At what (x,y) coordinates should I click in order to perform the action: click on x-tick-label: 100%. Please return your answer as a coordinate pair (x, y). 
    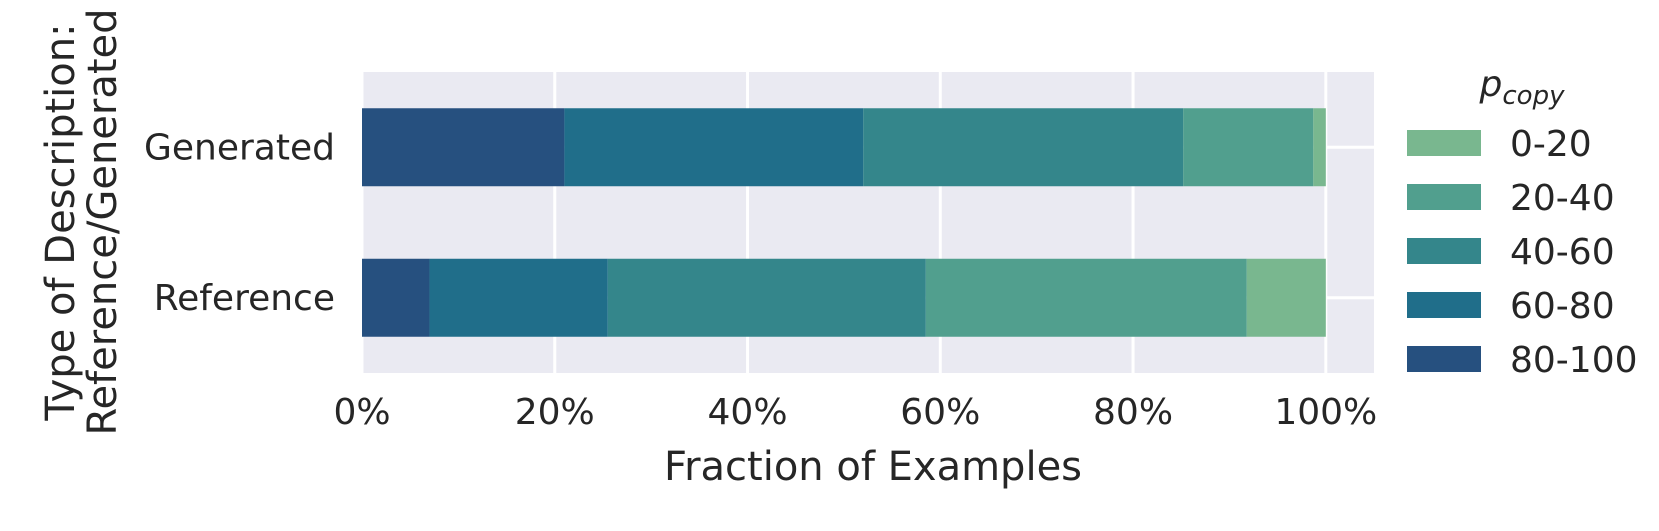
    Looking at the image, I should click on (1325, 412).